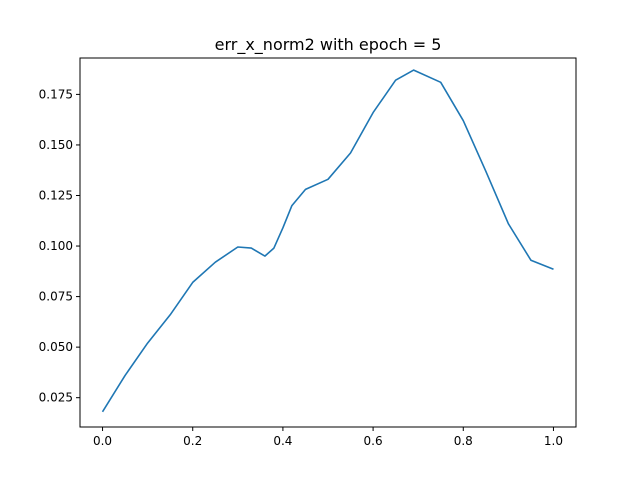  I want to click on x-tick-label: 0.4, so click(282, 441).